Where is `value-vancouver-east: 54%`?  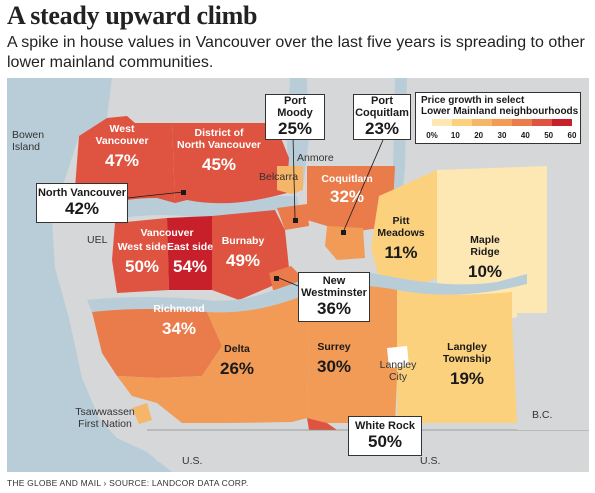
value-vancouver-east: 54% is located at coordinates (190, 266).